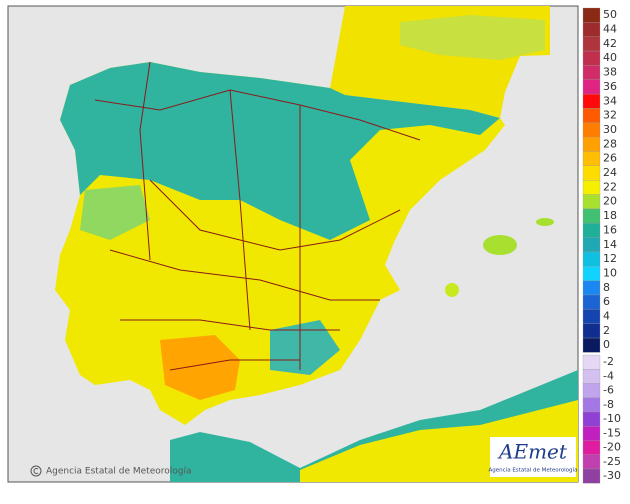 The width and height of the screenshot is (630, 504). I want to click on legend-label: -20, so click(612, 447).